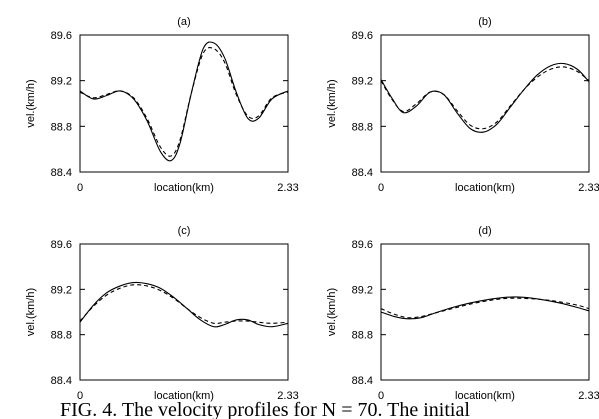 This screenshot has width=599, height=419. What do you see at coordinates (61, 245) in the screenshot?
I see `panel-c-ytick-label-3: 89.6` at bounding box center [61, 245].